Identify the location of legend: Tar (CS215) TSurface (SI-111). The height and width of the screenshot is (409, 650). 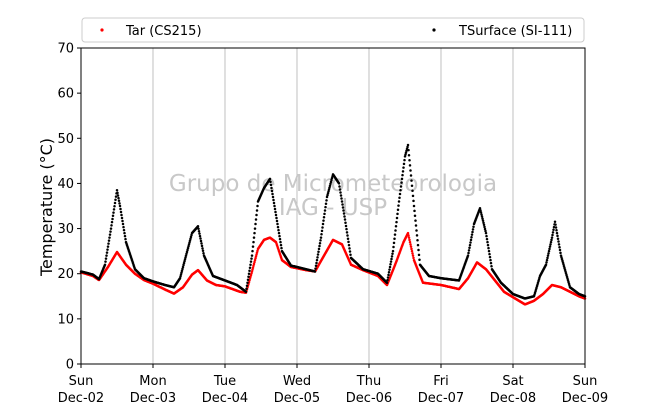
(333, 30).